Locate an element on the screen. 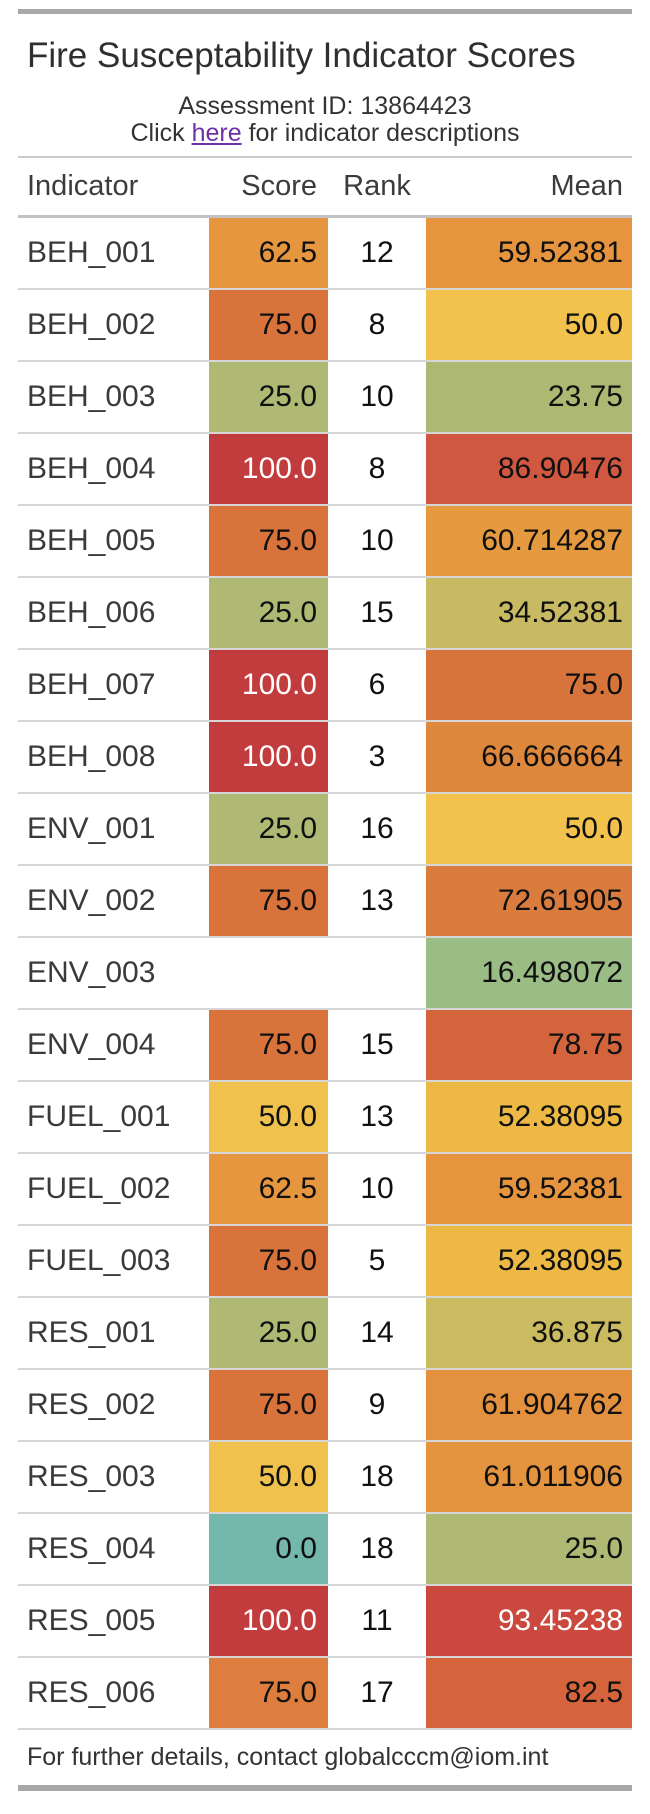 Image resolution: width=650 pixels, height=1814 pixels. table-header-row: Indicator Score Rank Mean is located at coordinates (325, 187).